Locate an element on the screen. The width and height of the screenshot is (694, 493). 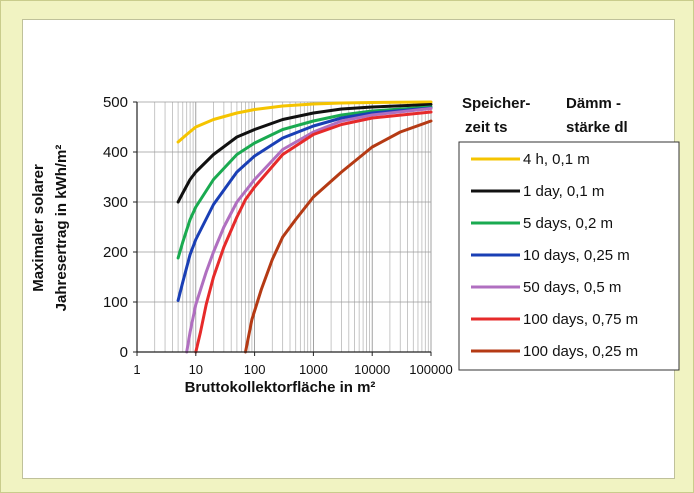
legend-label-1: 4 h, 0,1 m is located at coordinates (556, 159).